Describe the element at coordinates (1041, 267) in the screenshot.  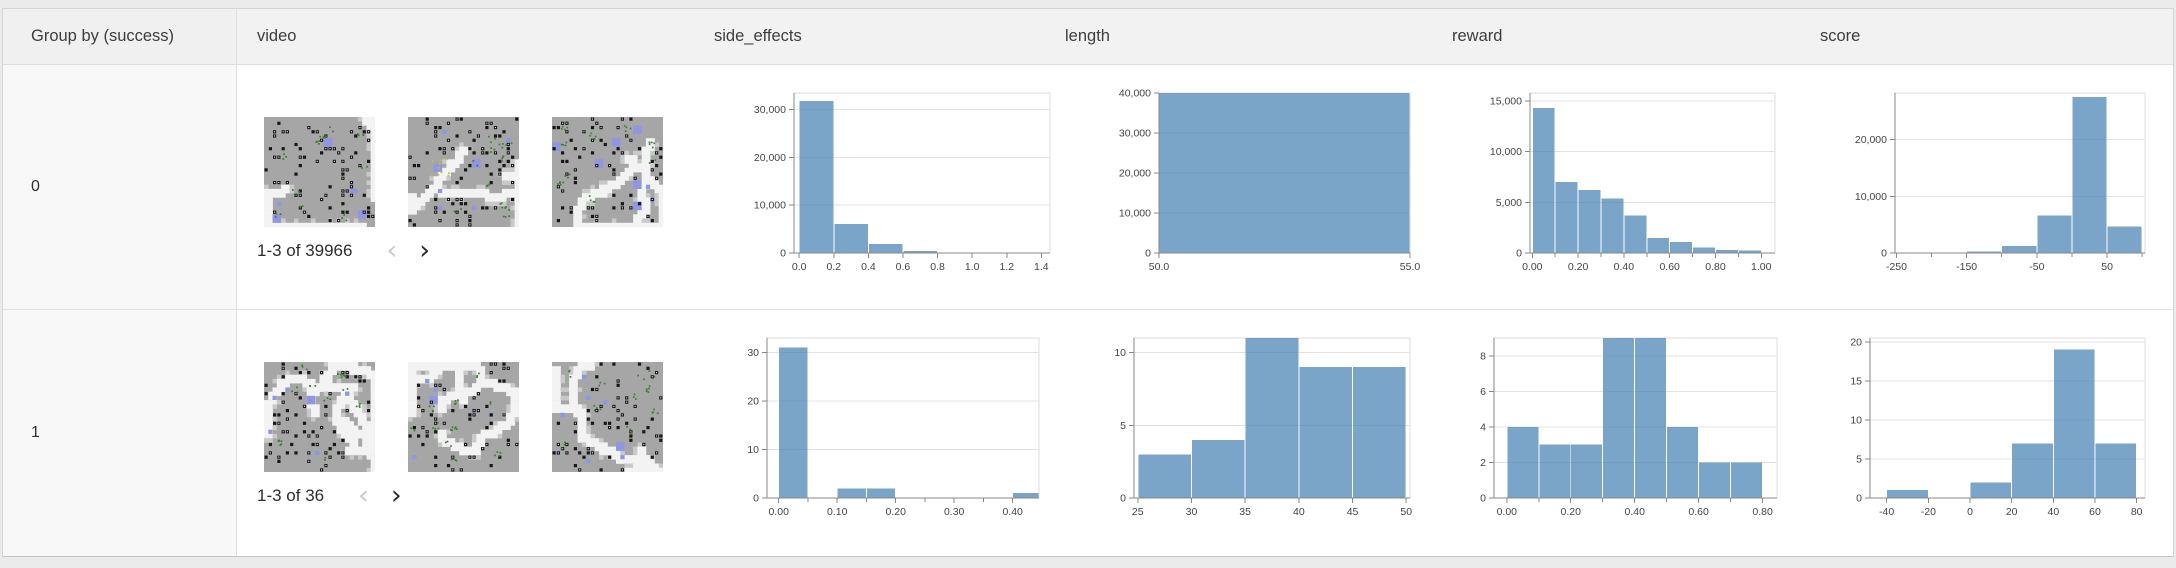
I see `svg-text: 1.4` at that location.